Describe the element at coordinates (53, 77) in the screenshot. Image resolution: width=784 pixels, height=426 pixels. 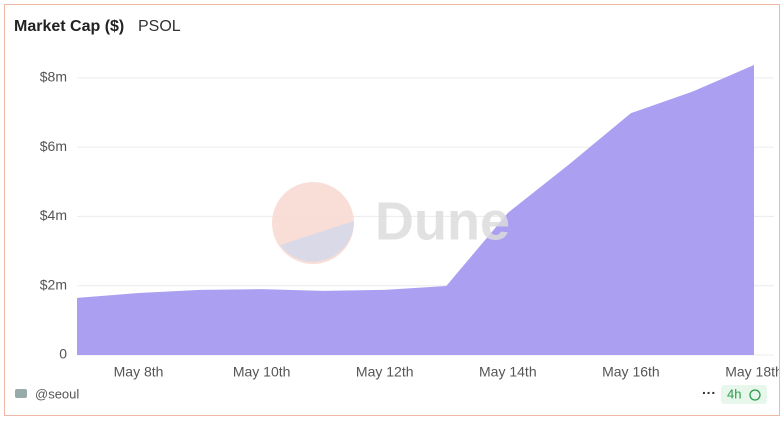
I see `y-tick-label: $8m` at that location.